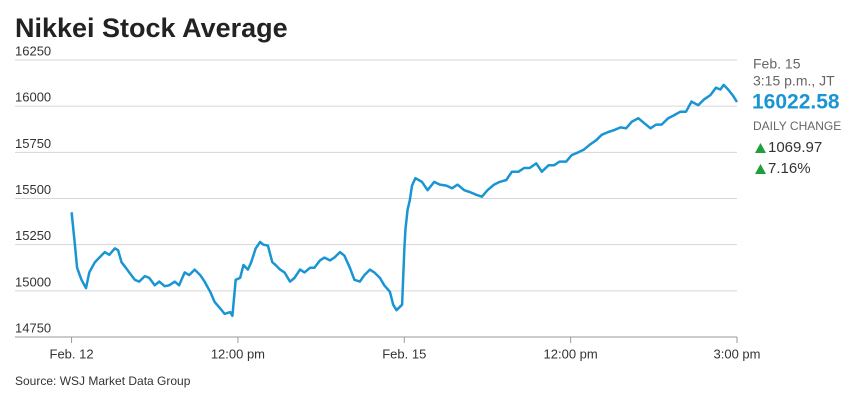 This screenshot has width=857, height=402. I want to click on readout-last: 16022.58, so click(796, 102).